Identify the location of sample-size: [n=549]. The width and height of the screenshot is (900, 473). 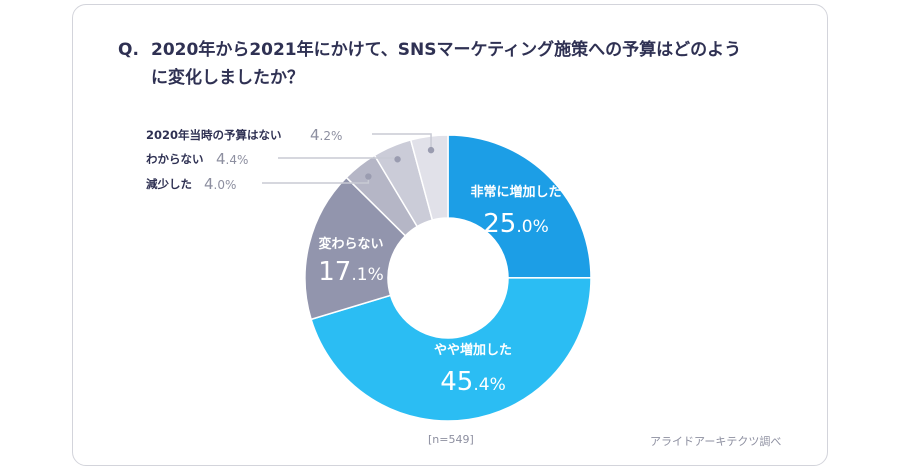
(451, 439).